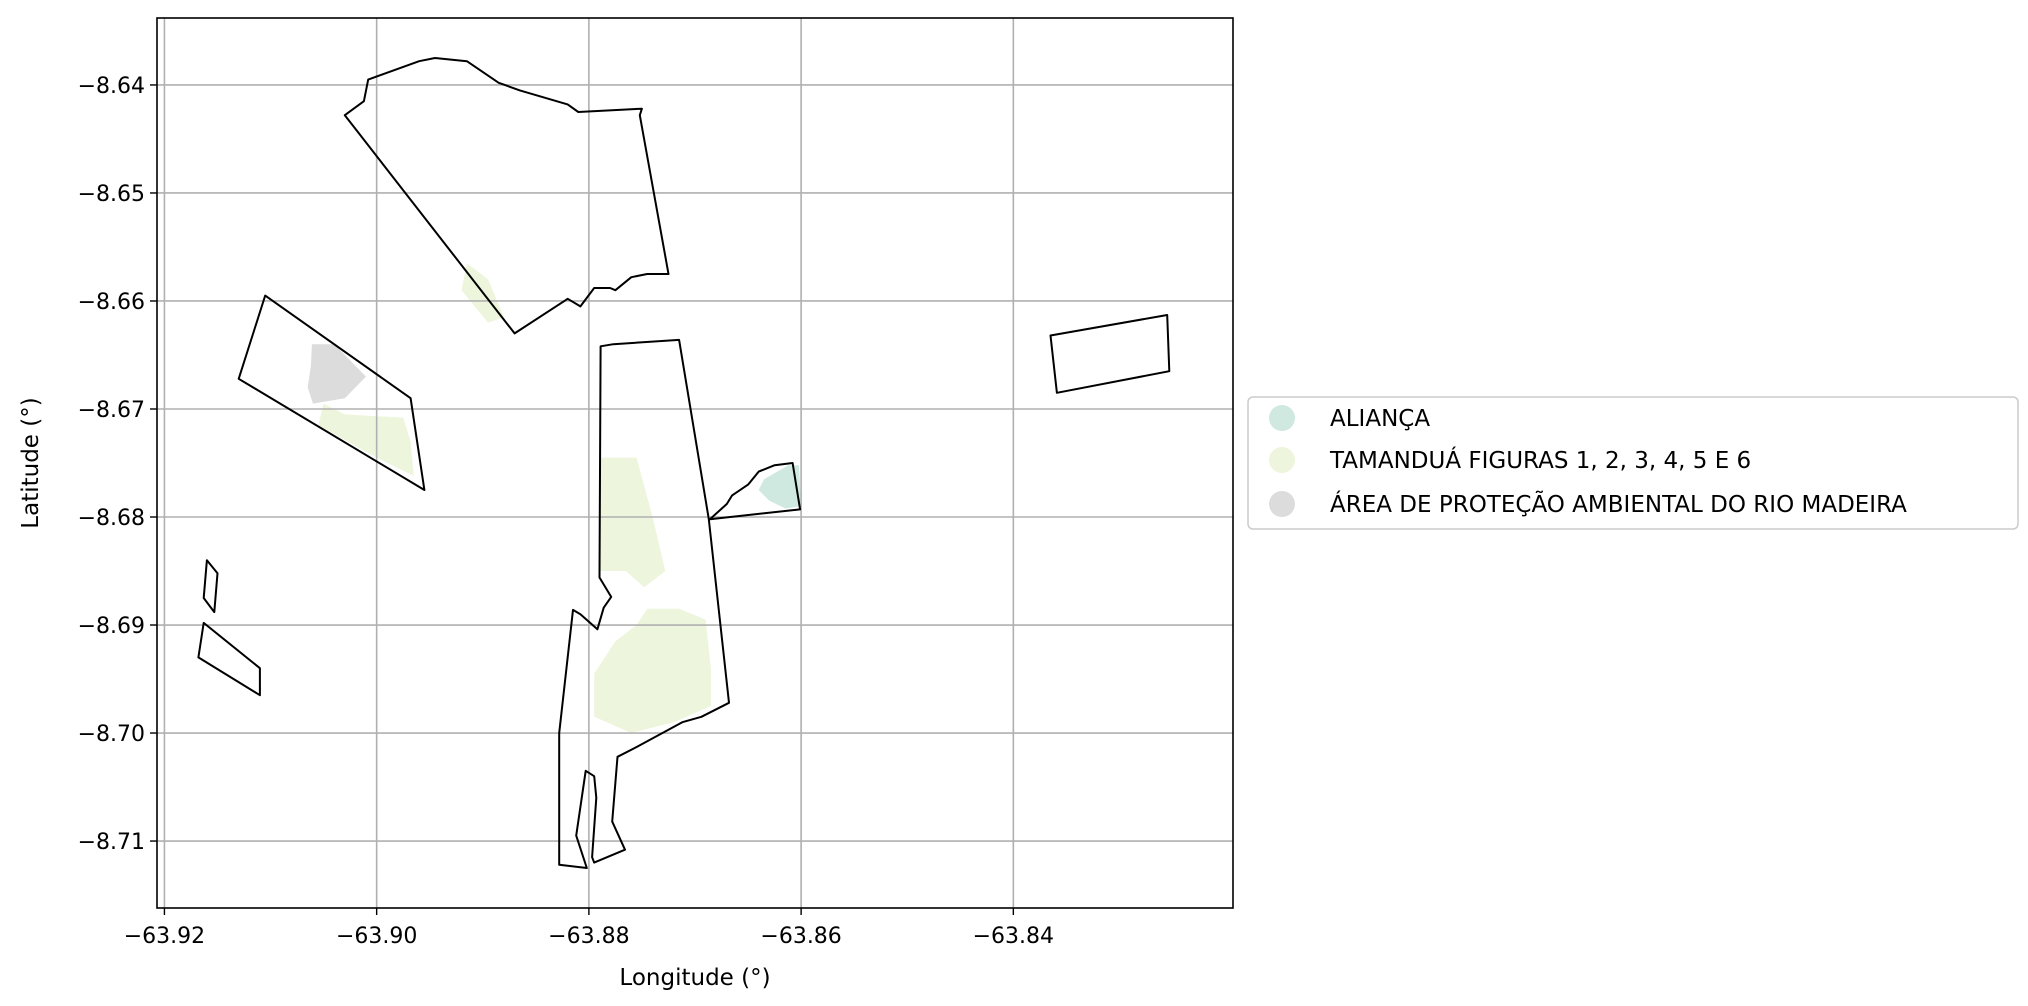 This screenshot has width=2028, height=1006. I want to click on outline-small-west-quad, so click(210, 586).